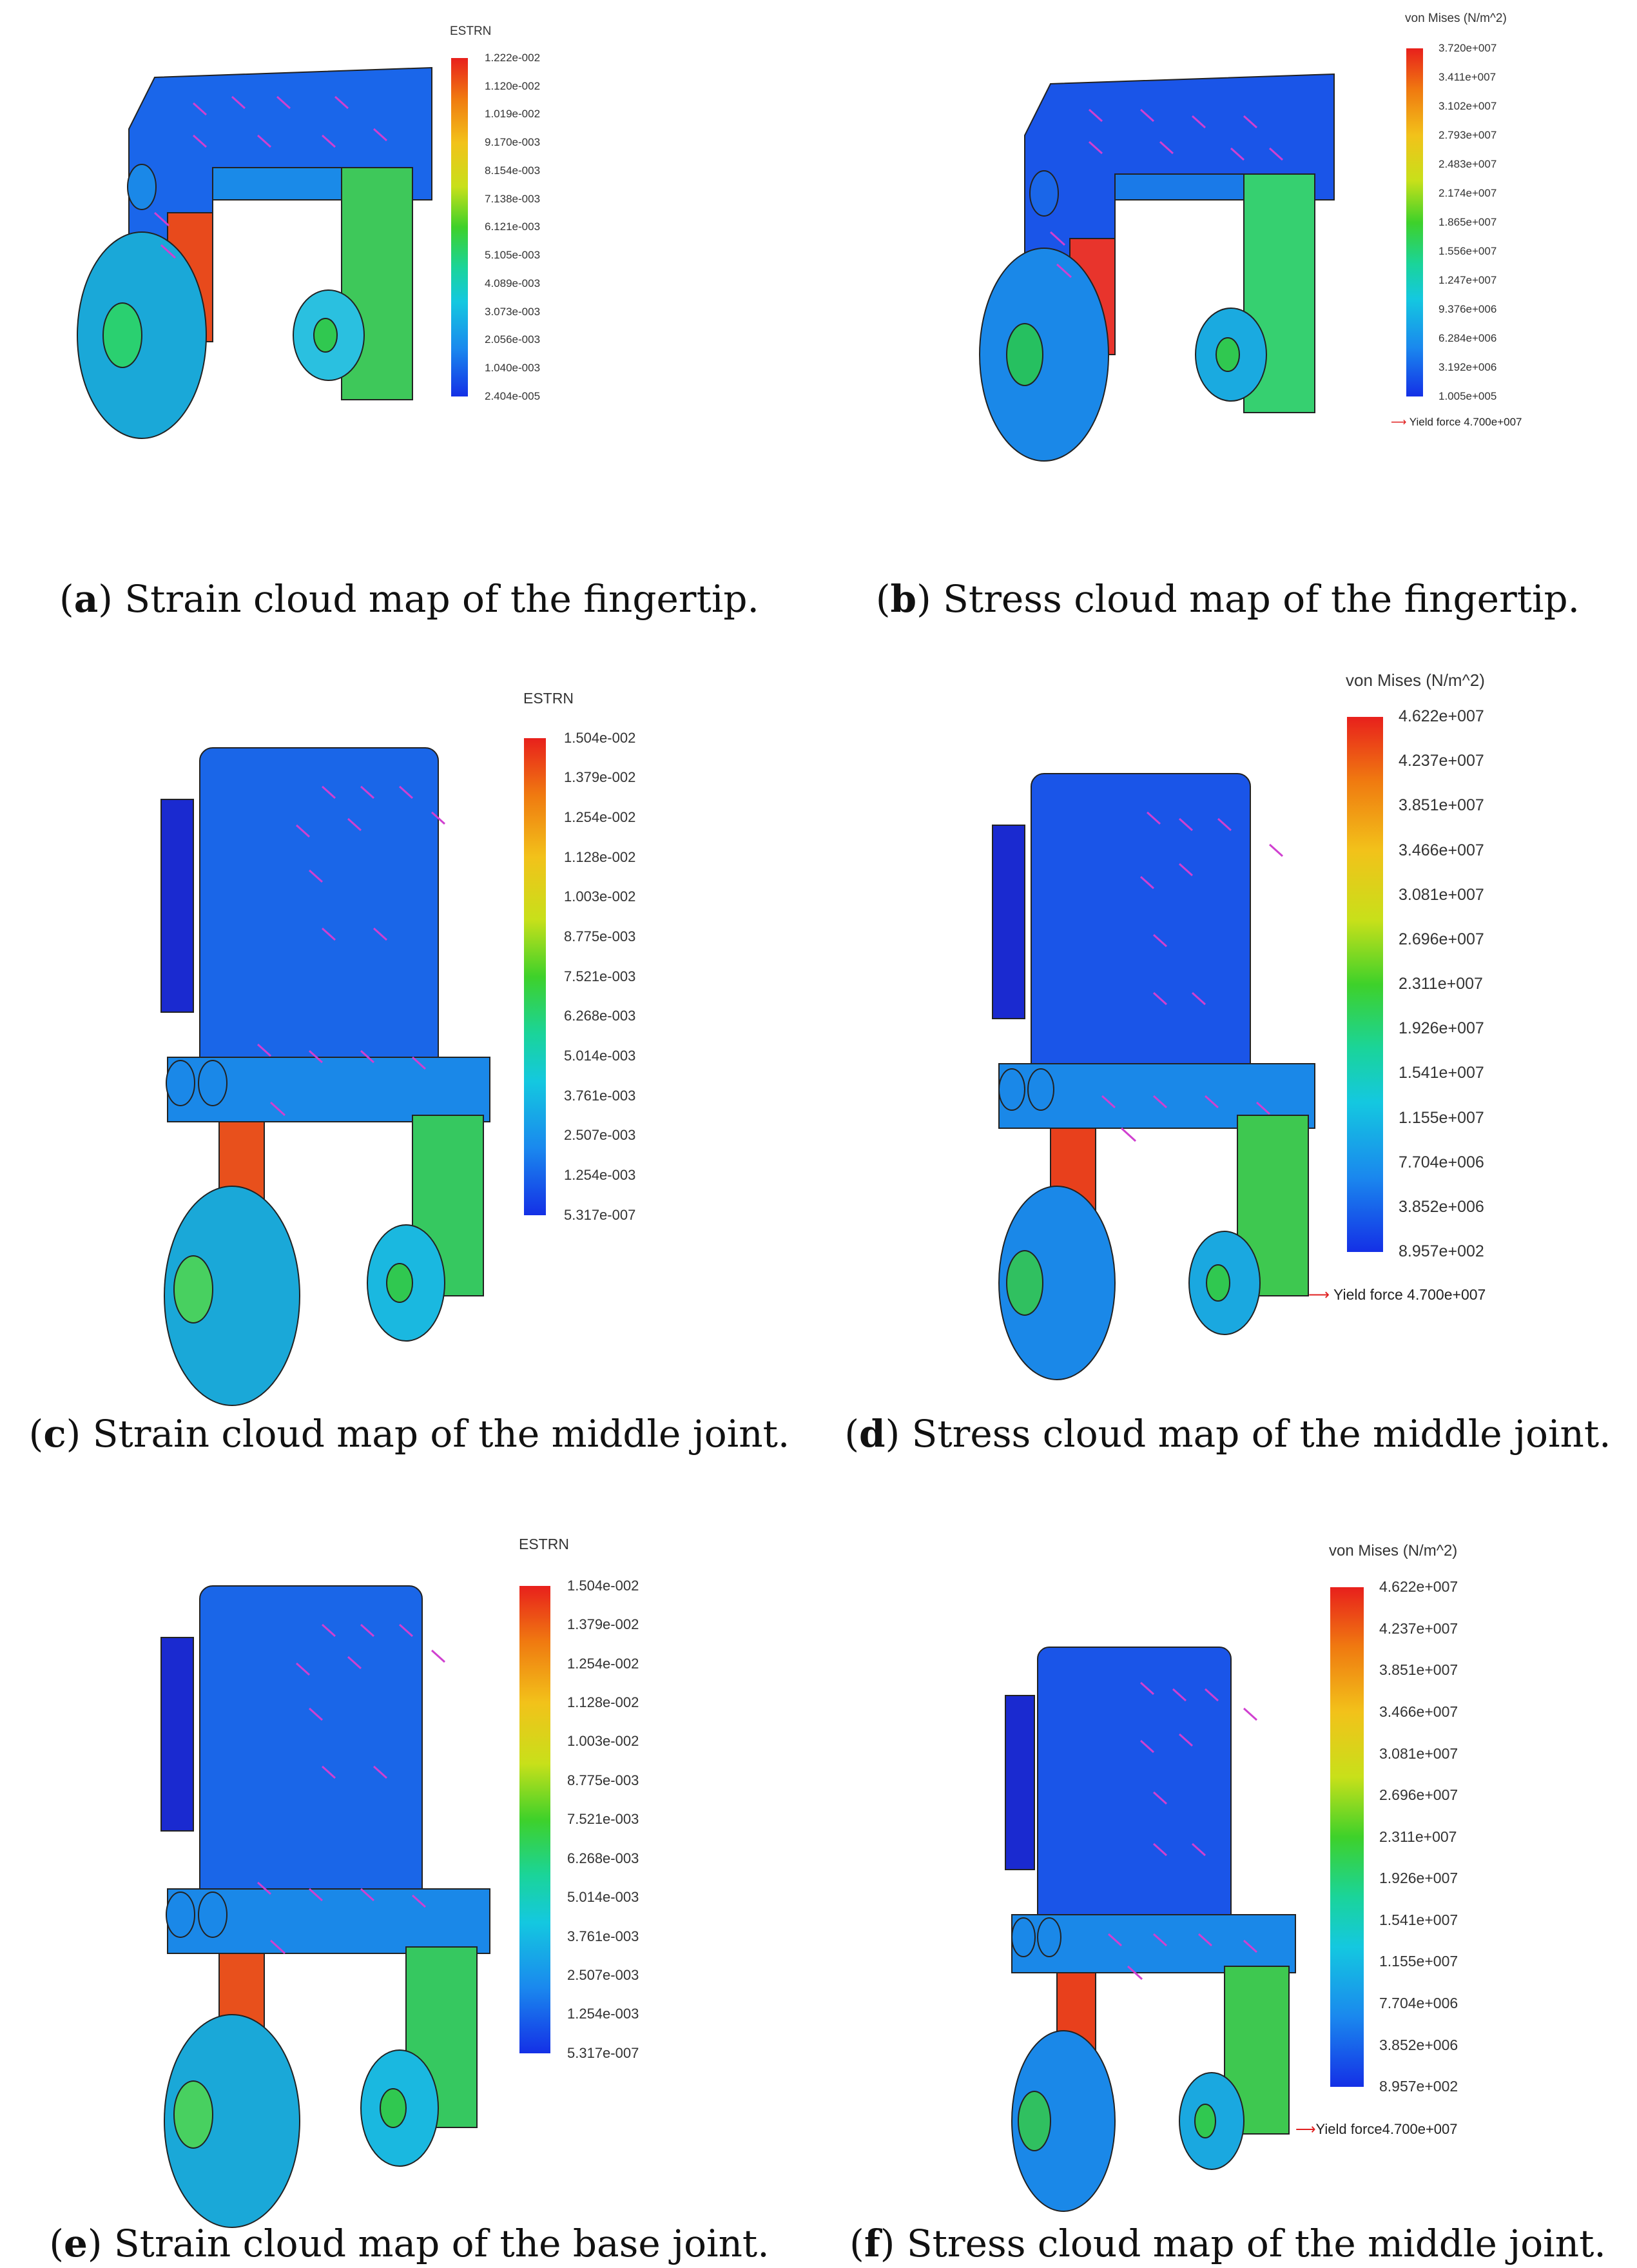 The width and height of the screenshot is (1637, 2268). What do you see at coordinates (409, 2243) in the screenshot?
I see `caption-e: (e) Strain cloud map of the base joint.` at bounding box center [409, 2243].